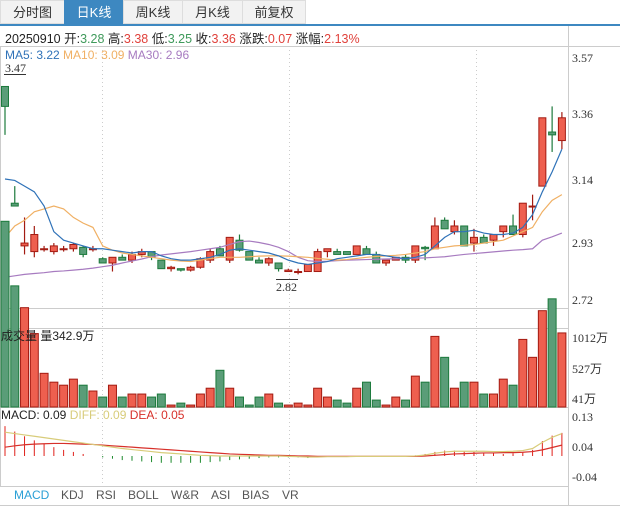 Image resolution: width=620 pixels, height=506 pixels. Describe the element at coordinates (159, 39) in the screenshot. I see `low-label: 低:` at that location.